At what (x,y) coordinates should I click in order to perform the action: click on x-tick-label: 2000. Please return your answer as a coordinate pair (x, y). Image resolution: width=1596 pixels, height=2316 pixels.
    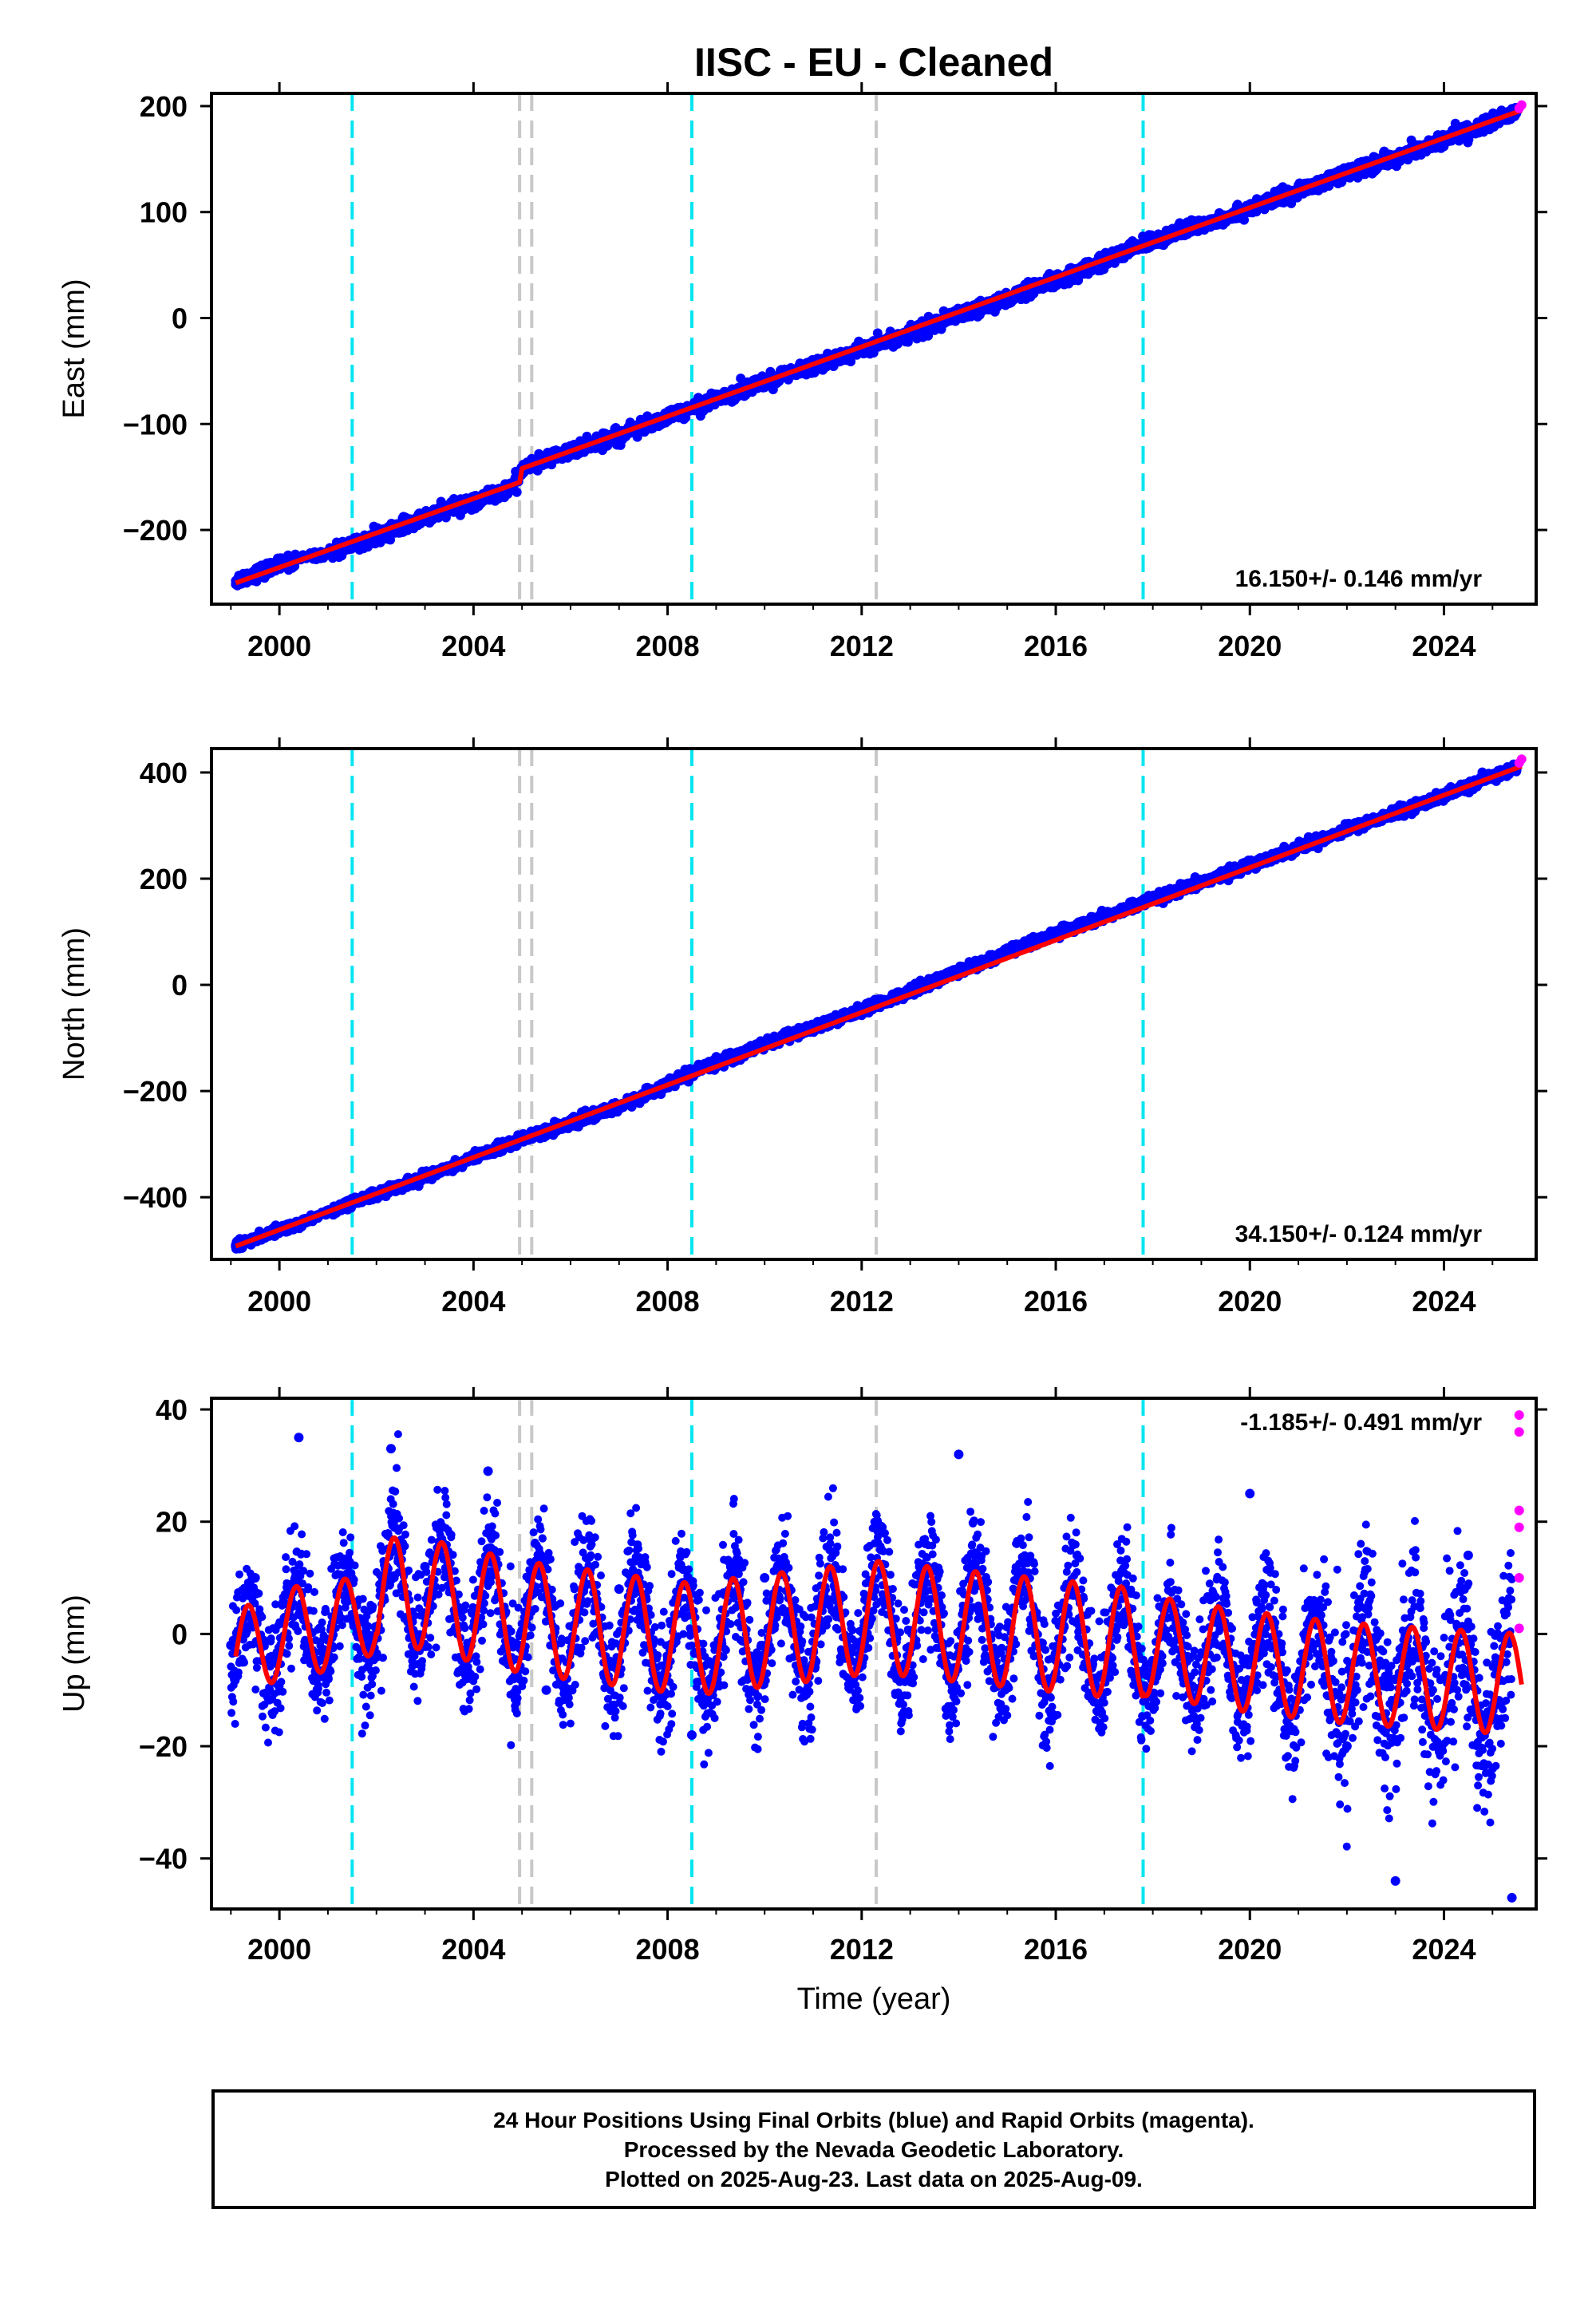
    Looking at the image, I should click on (279, 646).